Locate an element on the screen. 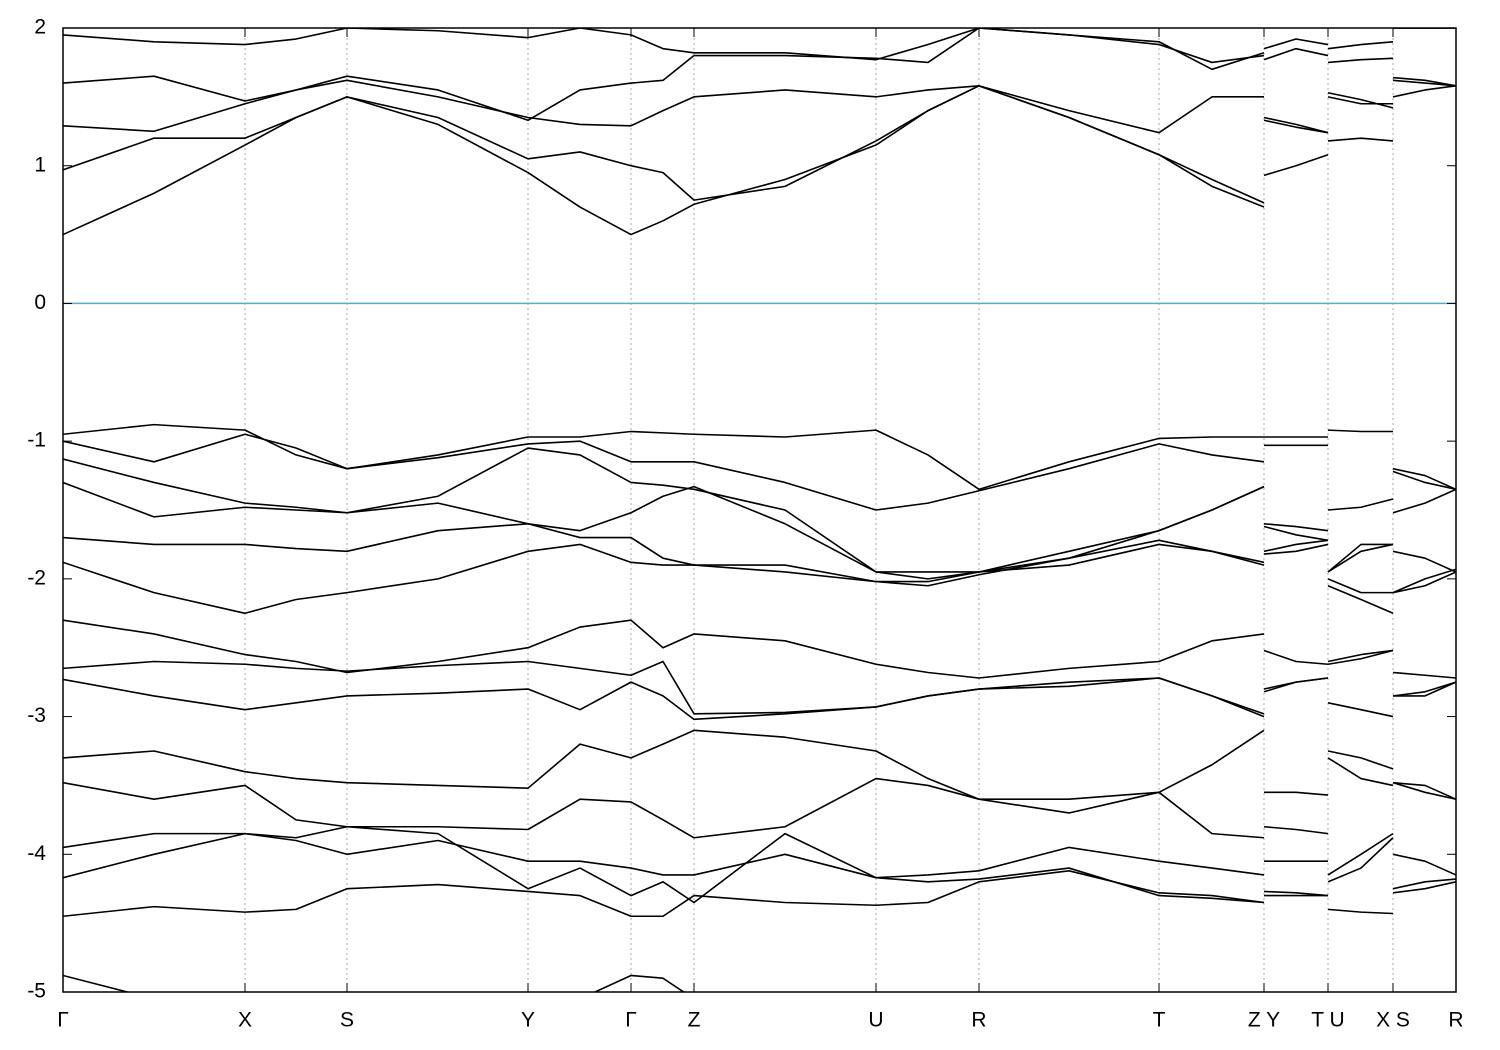 Image resolution: width=1500 pixels, height=1050 pixels. x-tick-label: X S is located at coordinates (1393, 1020).